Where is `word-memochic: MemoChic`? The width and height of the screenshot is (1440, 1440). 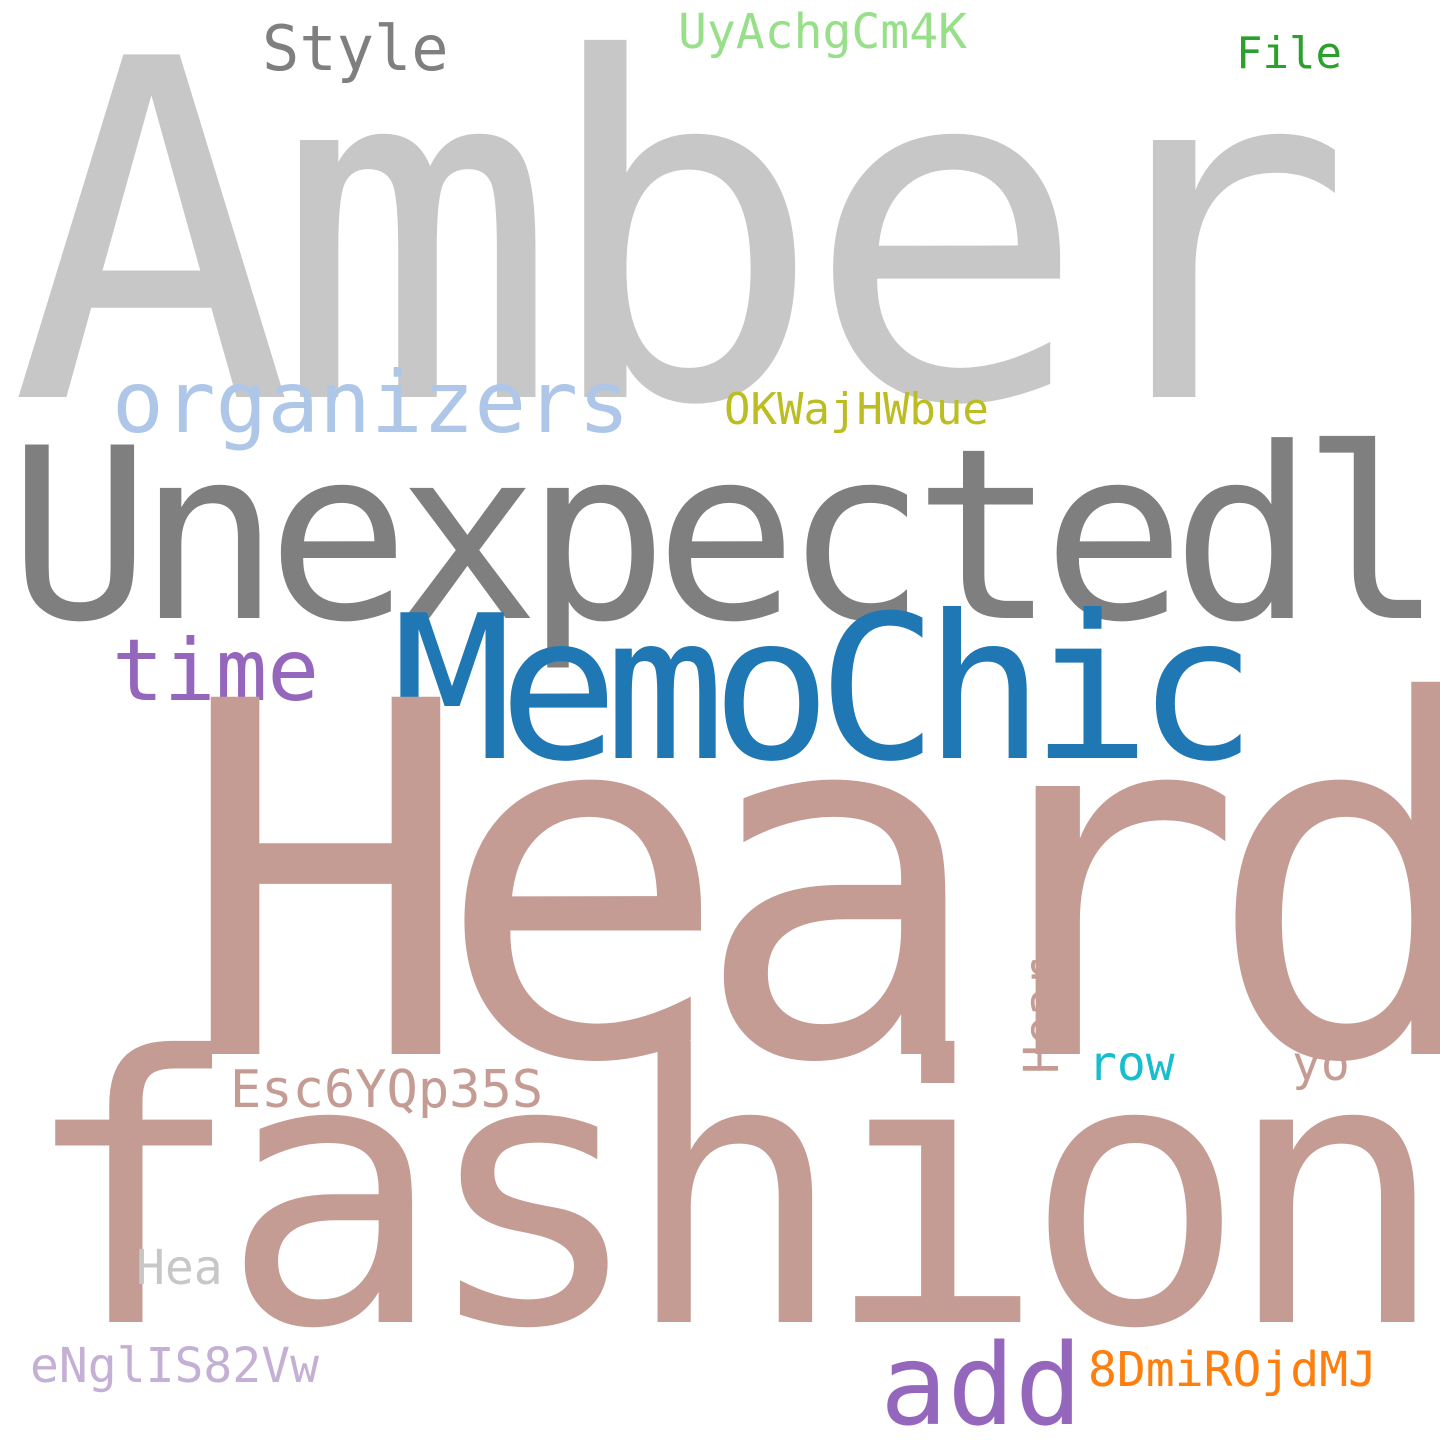
word-memochic: MemoChic is located at coordinates (824, 689).